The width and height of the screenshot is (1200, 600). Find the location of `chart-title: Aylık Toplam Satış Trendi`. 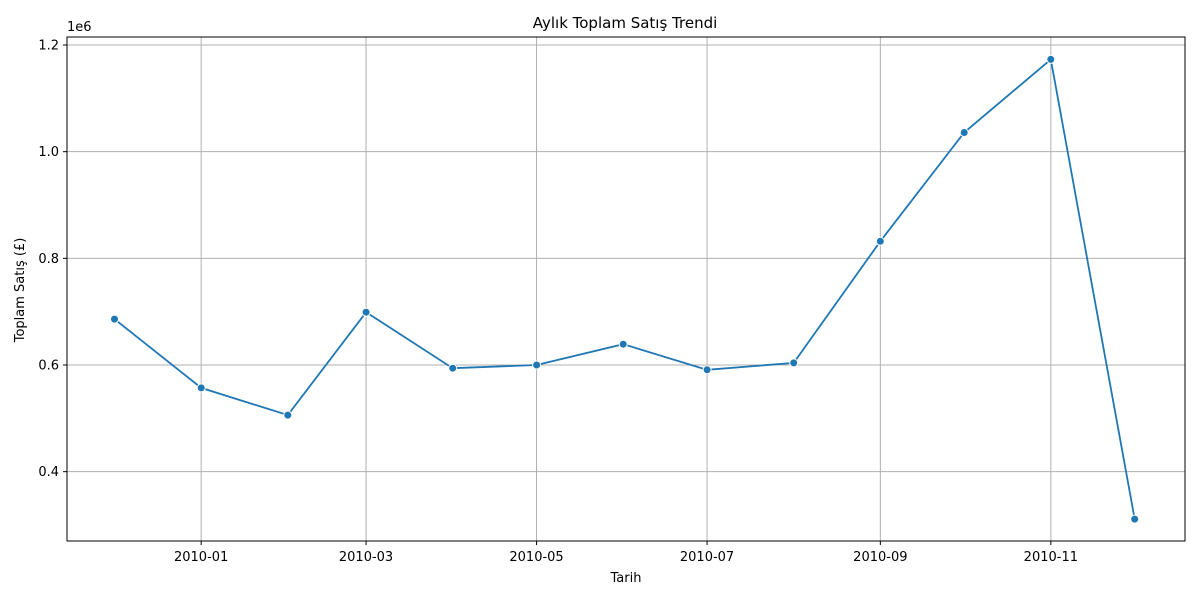

chart-title: Aylık Toplam Satış Trendi is located at coordinates (625, 23).